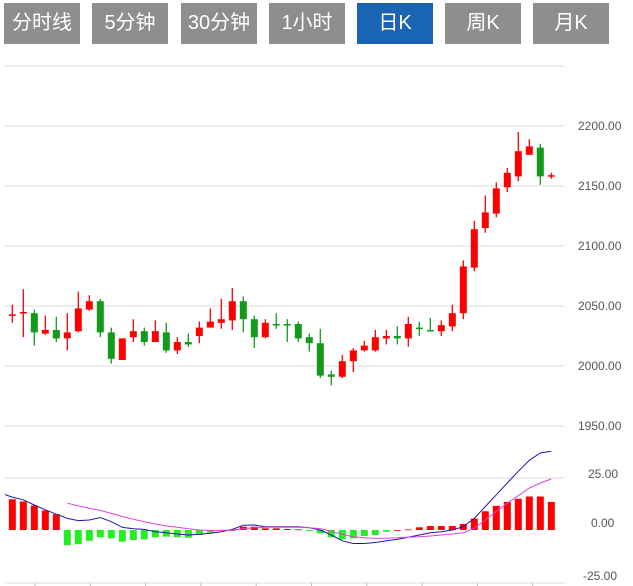 The image size is (633, 586). Describe the element at coordinates (600, 426) in the screenshot. I see `y-tick-label: 1950.00` at that location.